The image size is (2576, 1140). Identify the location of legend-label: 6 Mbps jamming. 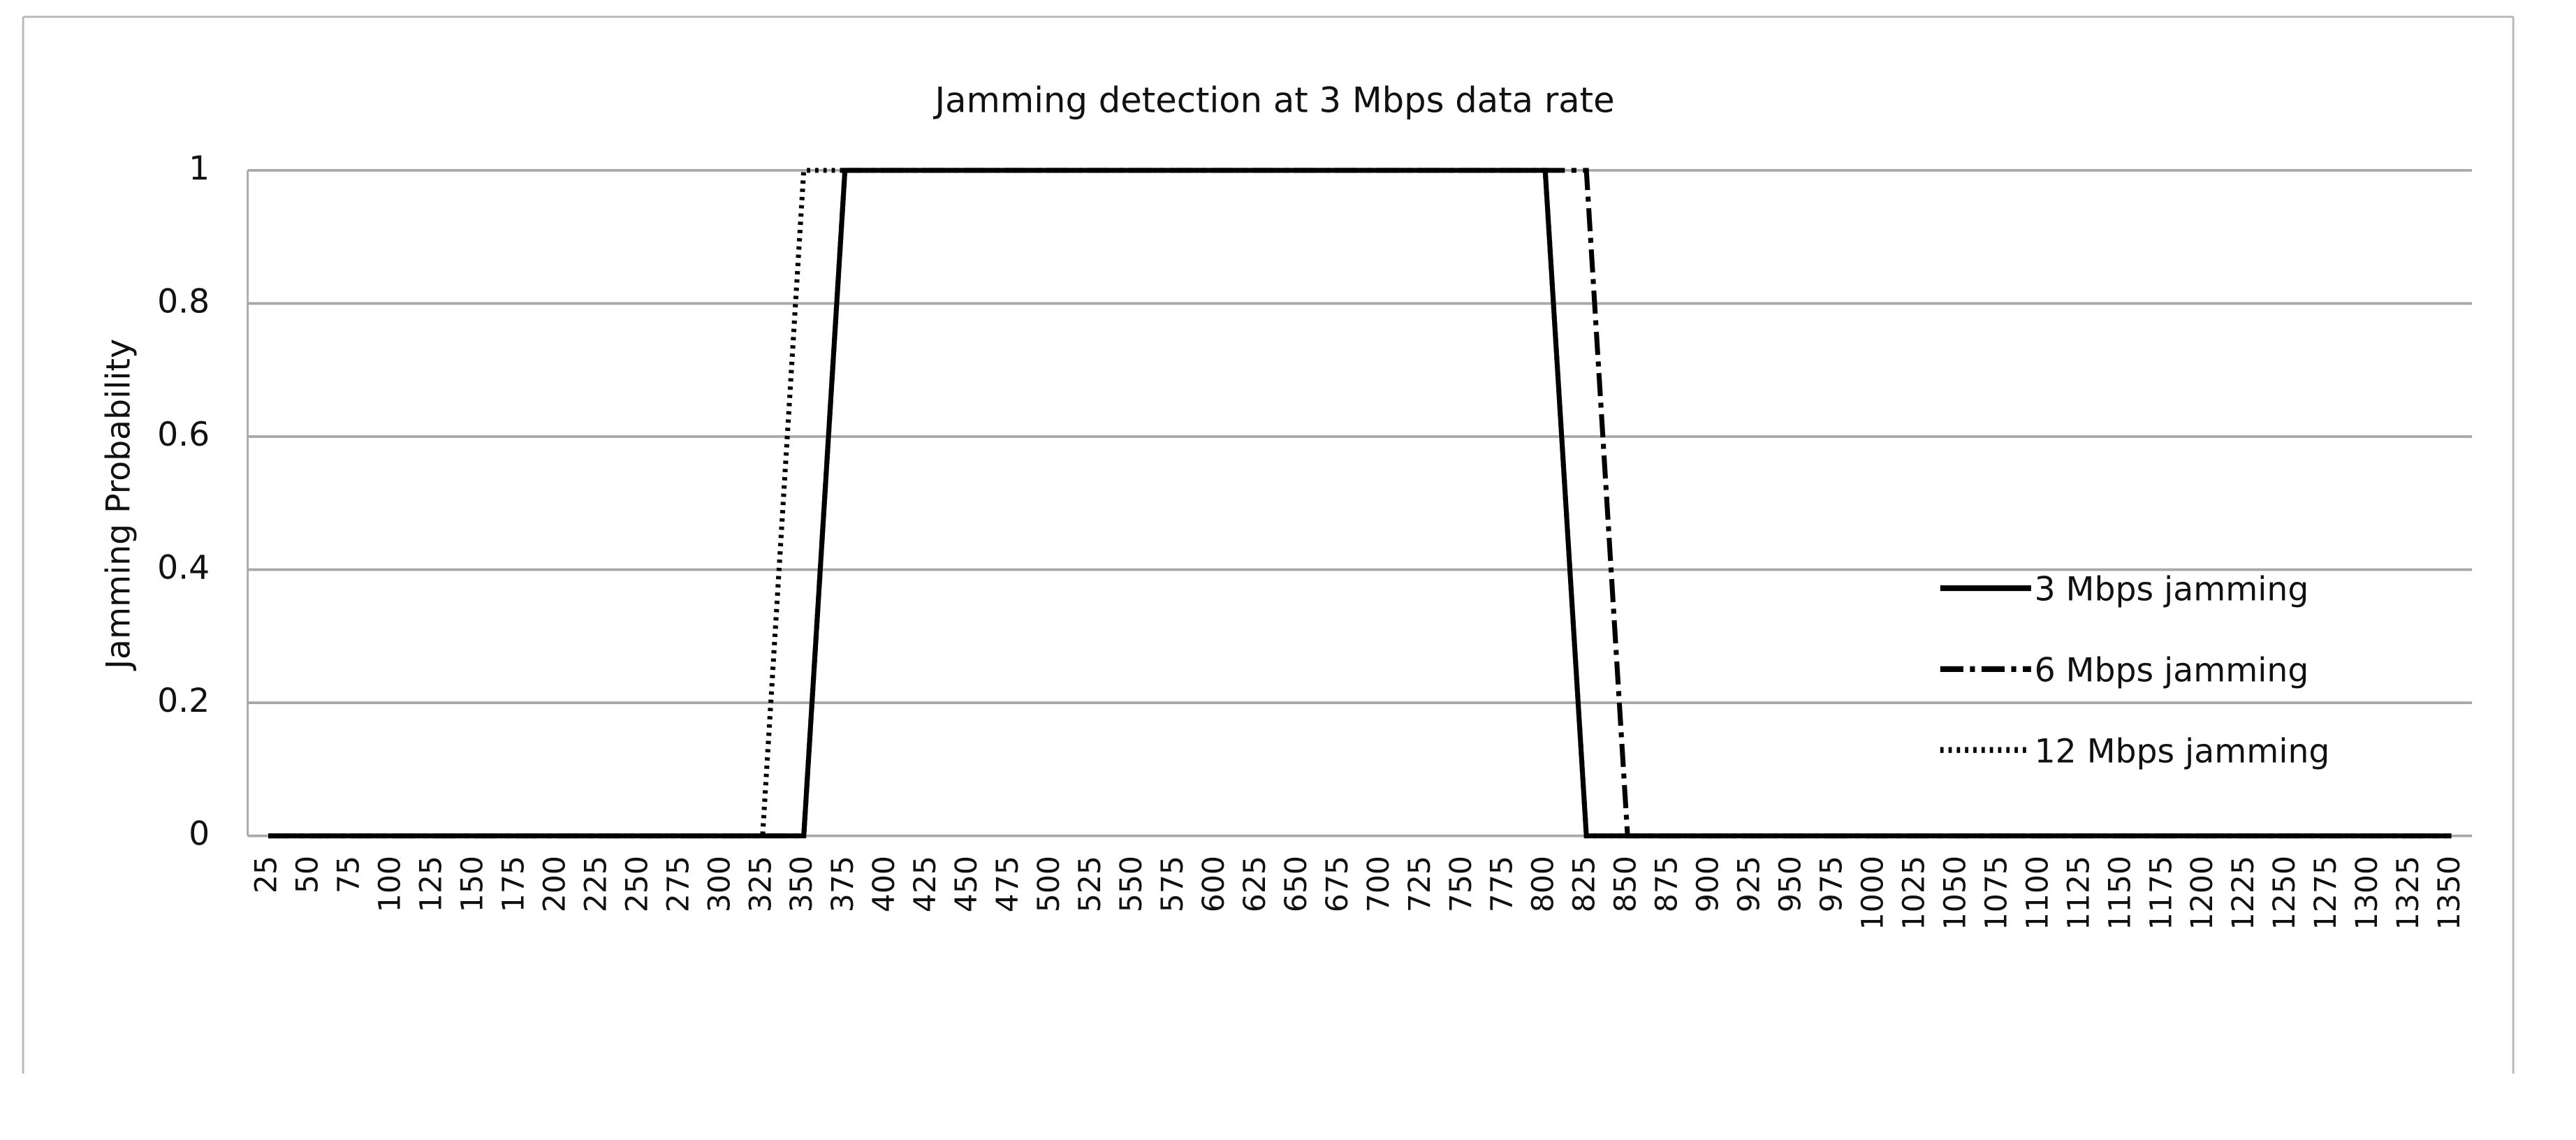
(2172, 671).